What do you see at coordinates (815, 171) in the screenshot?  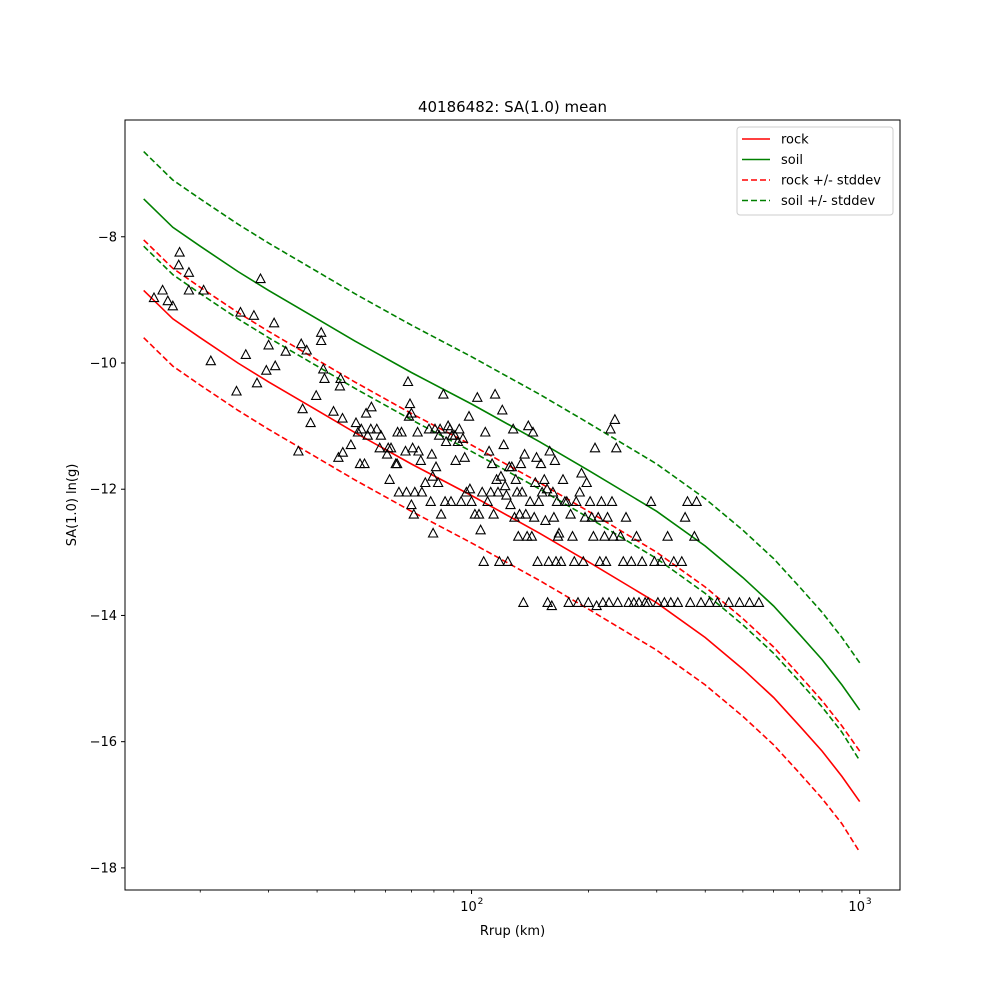 I see `legend: rock soil rock +/- stddev soil +/- stddev` at bounding box center [815, 171].